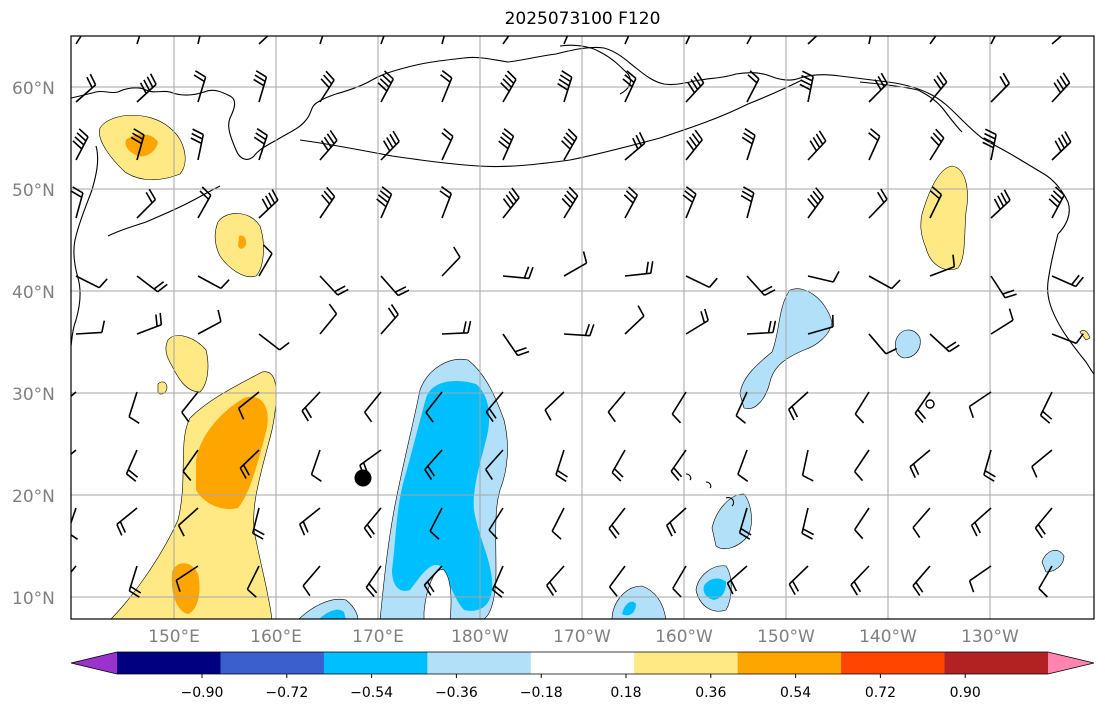 The image size is (1105, 712). What do you see at coordinates (378, 637) in the screenshot?
I see `lon-label: 170°E` at bounding box center [378, 637].